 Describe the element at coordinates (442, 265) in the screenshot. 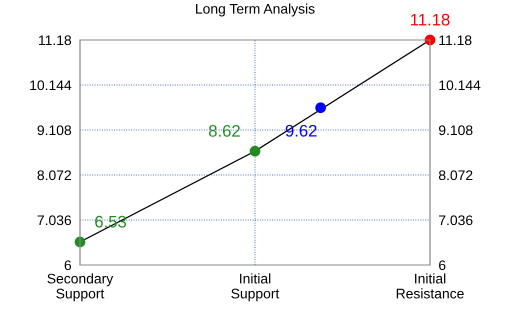

I see `y2-tick-label: 6` at that location.